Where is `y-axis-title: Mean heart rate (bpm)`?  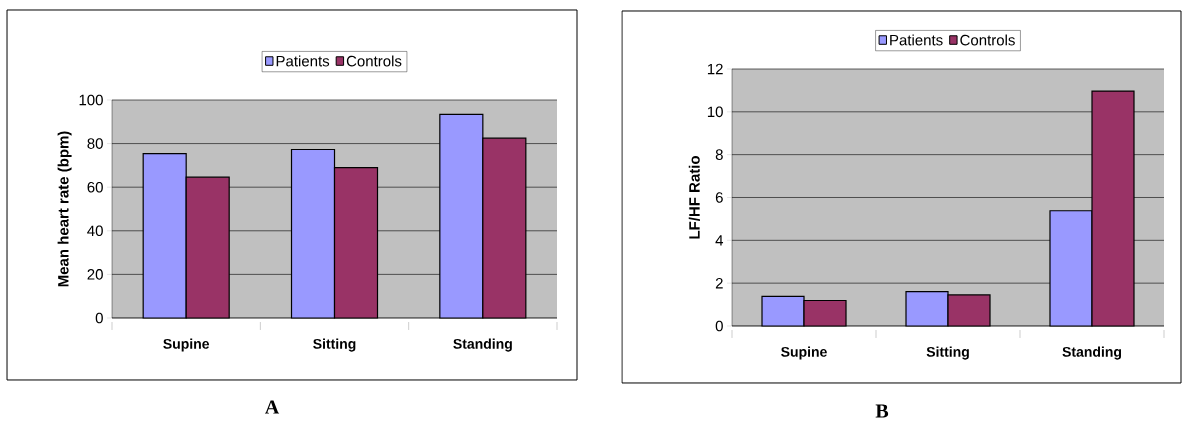
y-axis-title: Mean heart rate (bpm) is located at coordinates (64, 209).